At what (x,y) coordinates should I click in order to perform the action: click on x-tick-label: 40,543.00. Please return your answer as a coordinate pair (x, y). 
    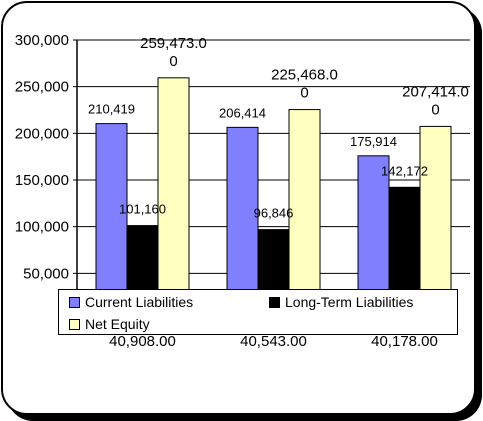
    Looking at the image, I should click on (273, 341).